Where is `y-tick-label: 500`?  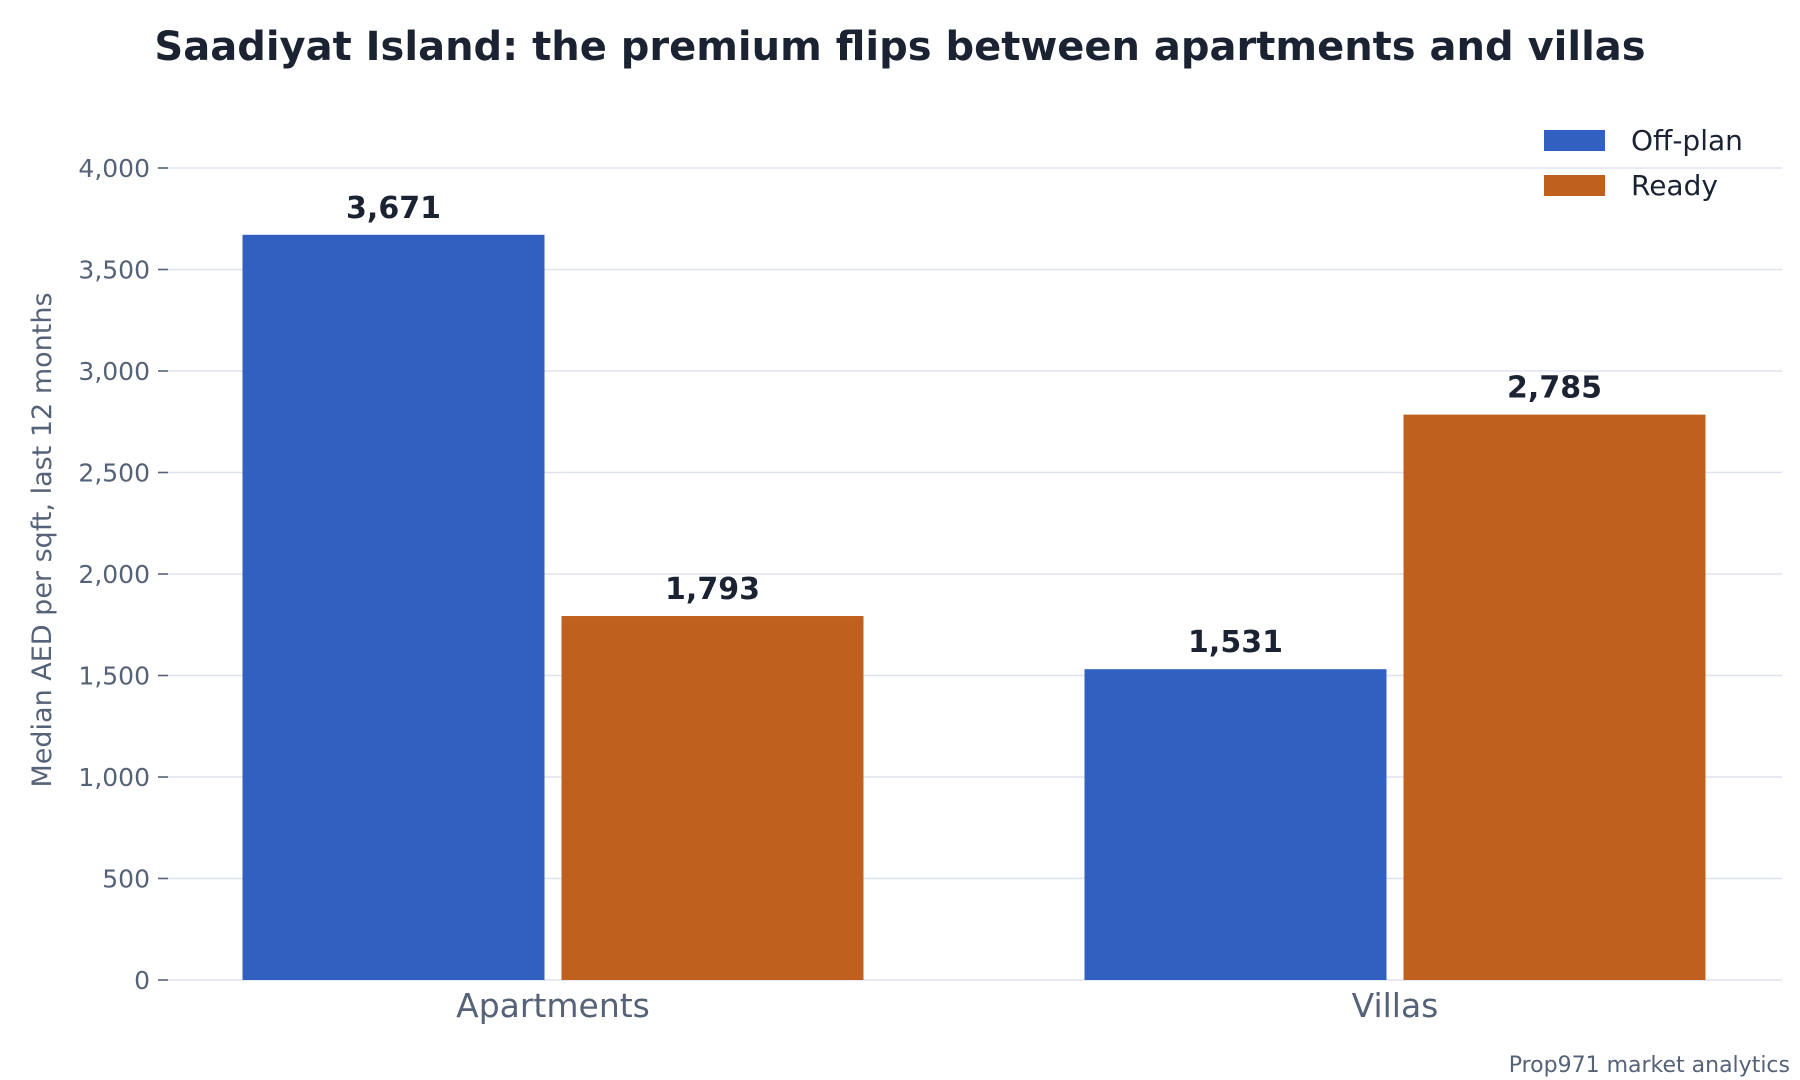
y-tick-label: 500 is located at coordinates (126, 879).